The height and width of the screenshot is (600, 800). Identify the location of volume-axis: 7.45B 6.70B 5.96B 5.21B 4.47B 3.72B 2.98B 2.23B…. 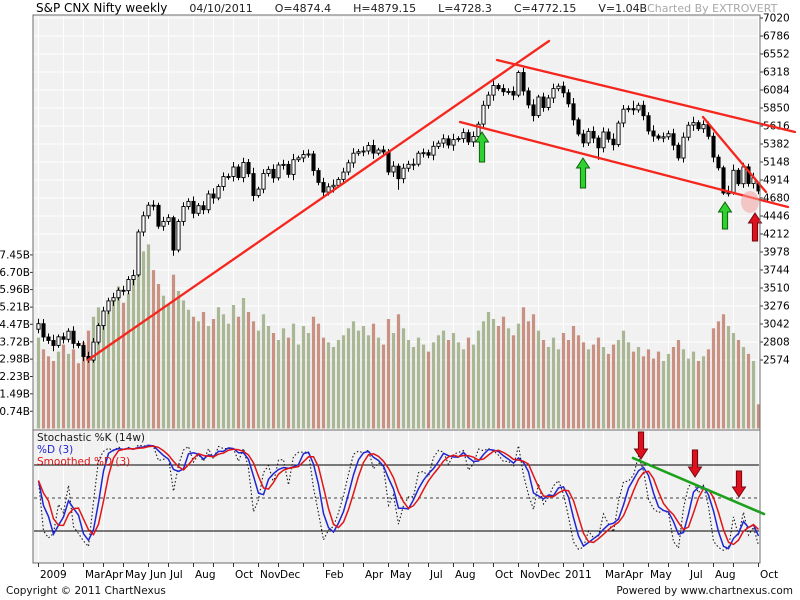
(16, 333).